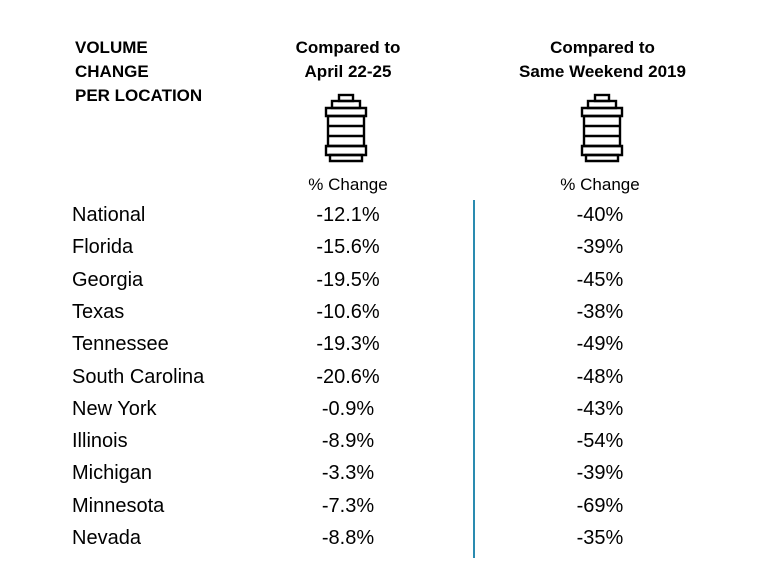 The height and width of the screenshot is (582, 782). I want to click on location-name: Nevada, so click(106, 538).